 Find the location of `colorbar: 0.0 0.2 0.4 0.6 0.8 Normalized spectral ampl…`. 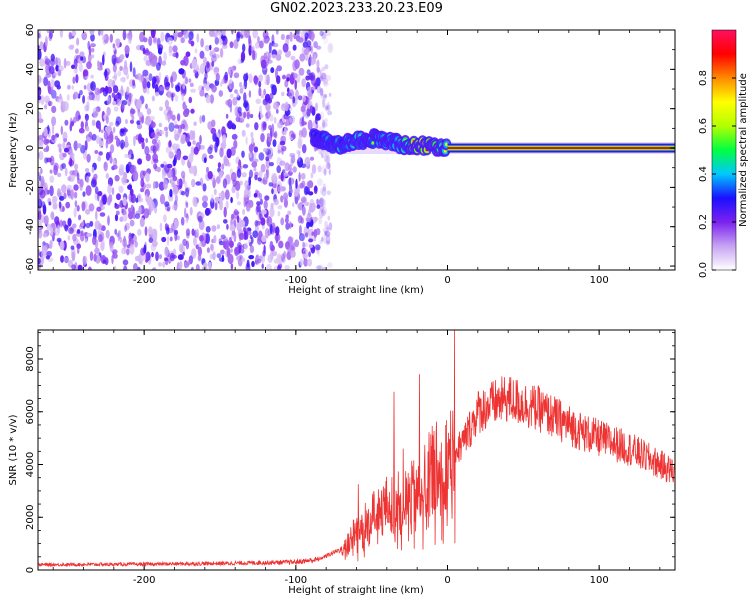

colorbar: 0.0 0.2 0.4 0.6 0.8 Normalized spectral ampl… is located at coordinates (723, 153).